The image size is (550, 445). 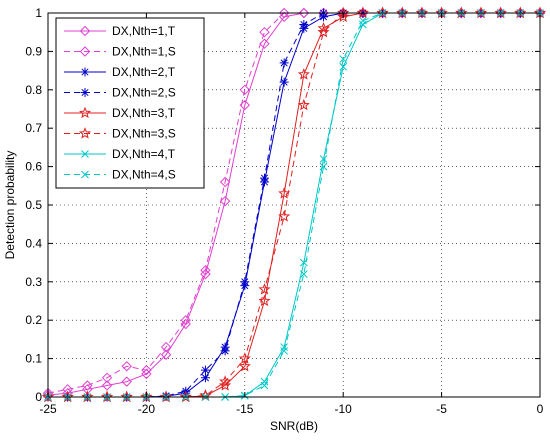 I want to click on legend-item: DX,Nth=4,S, so click(x=120, y=175).